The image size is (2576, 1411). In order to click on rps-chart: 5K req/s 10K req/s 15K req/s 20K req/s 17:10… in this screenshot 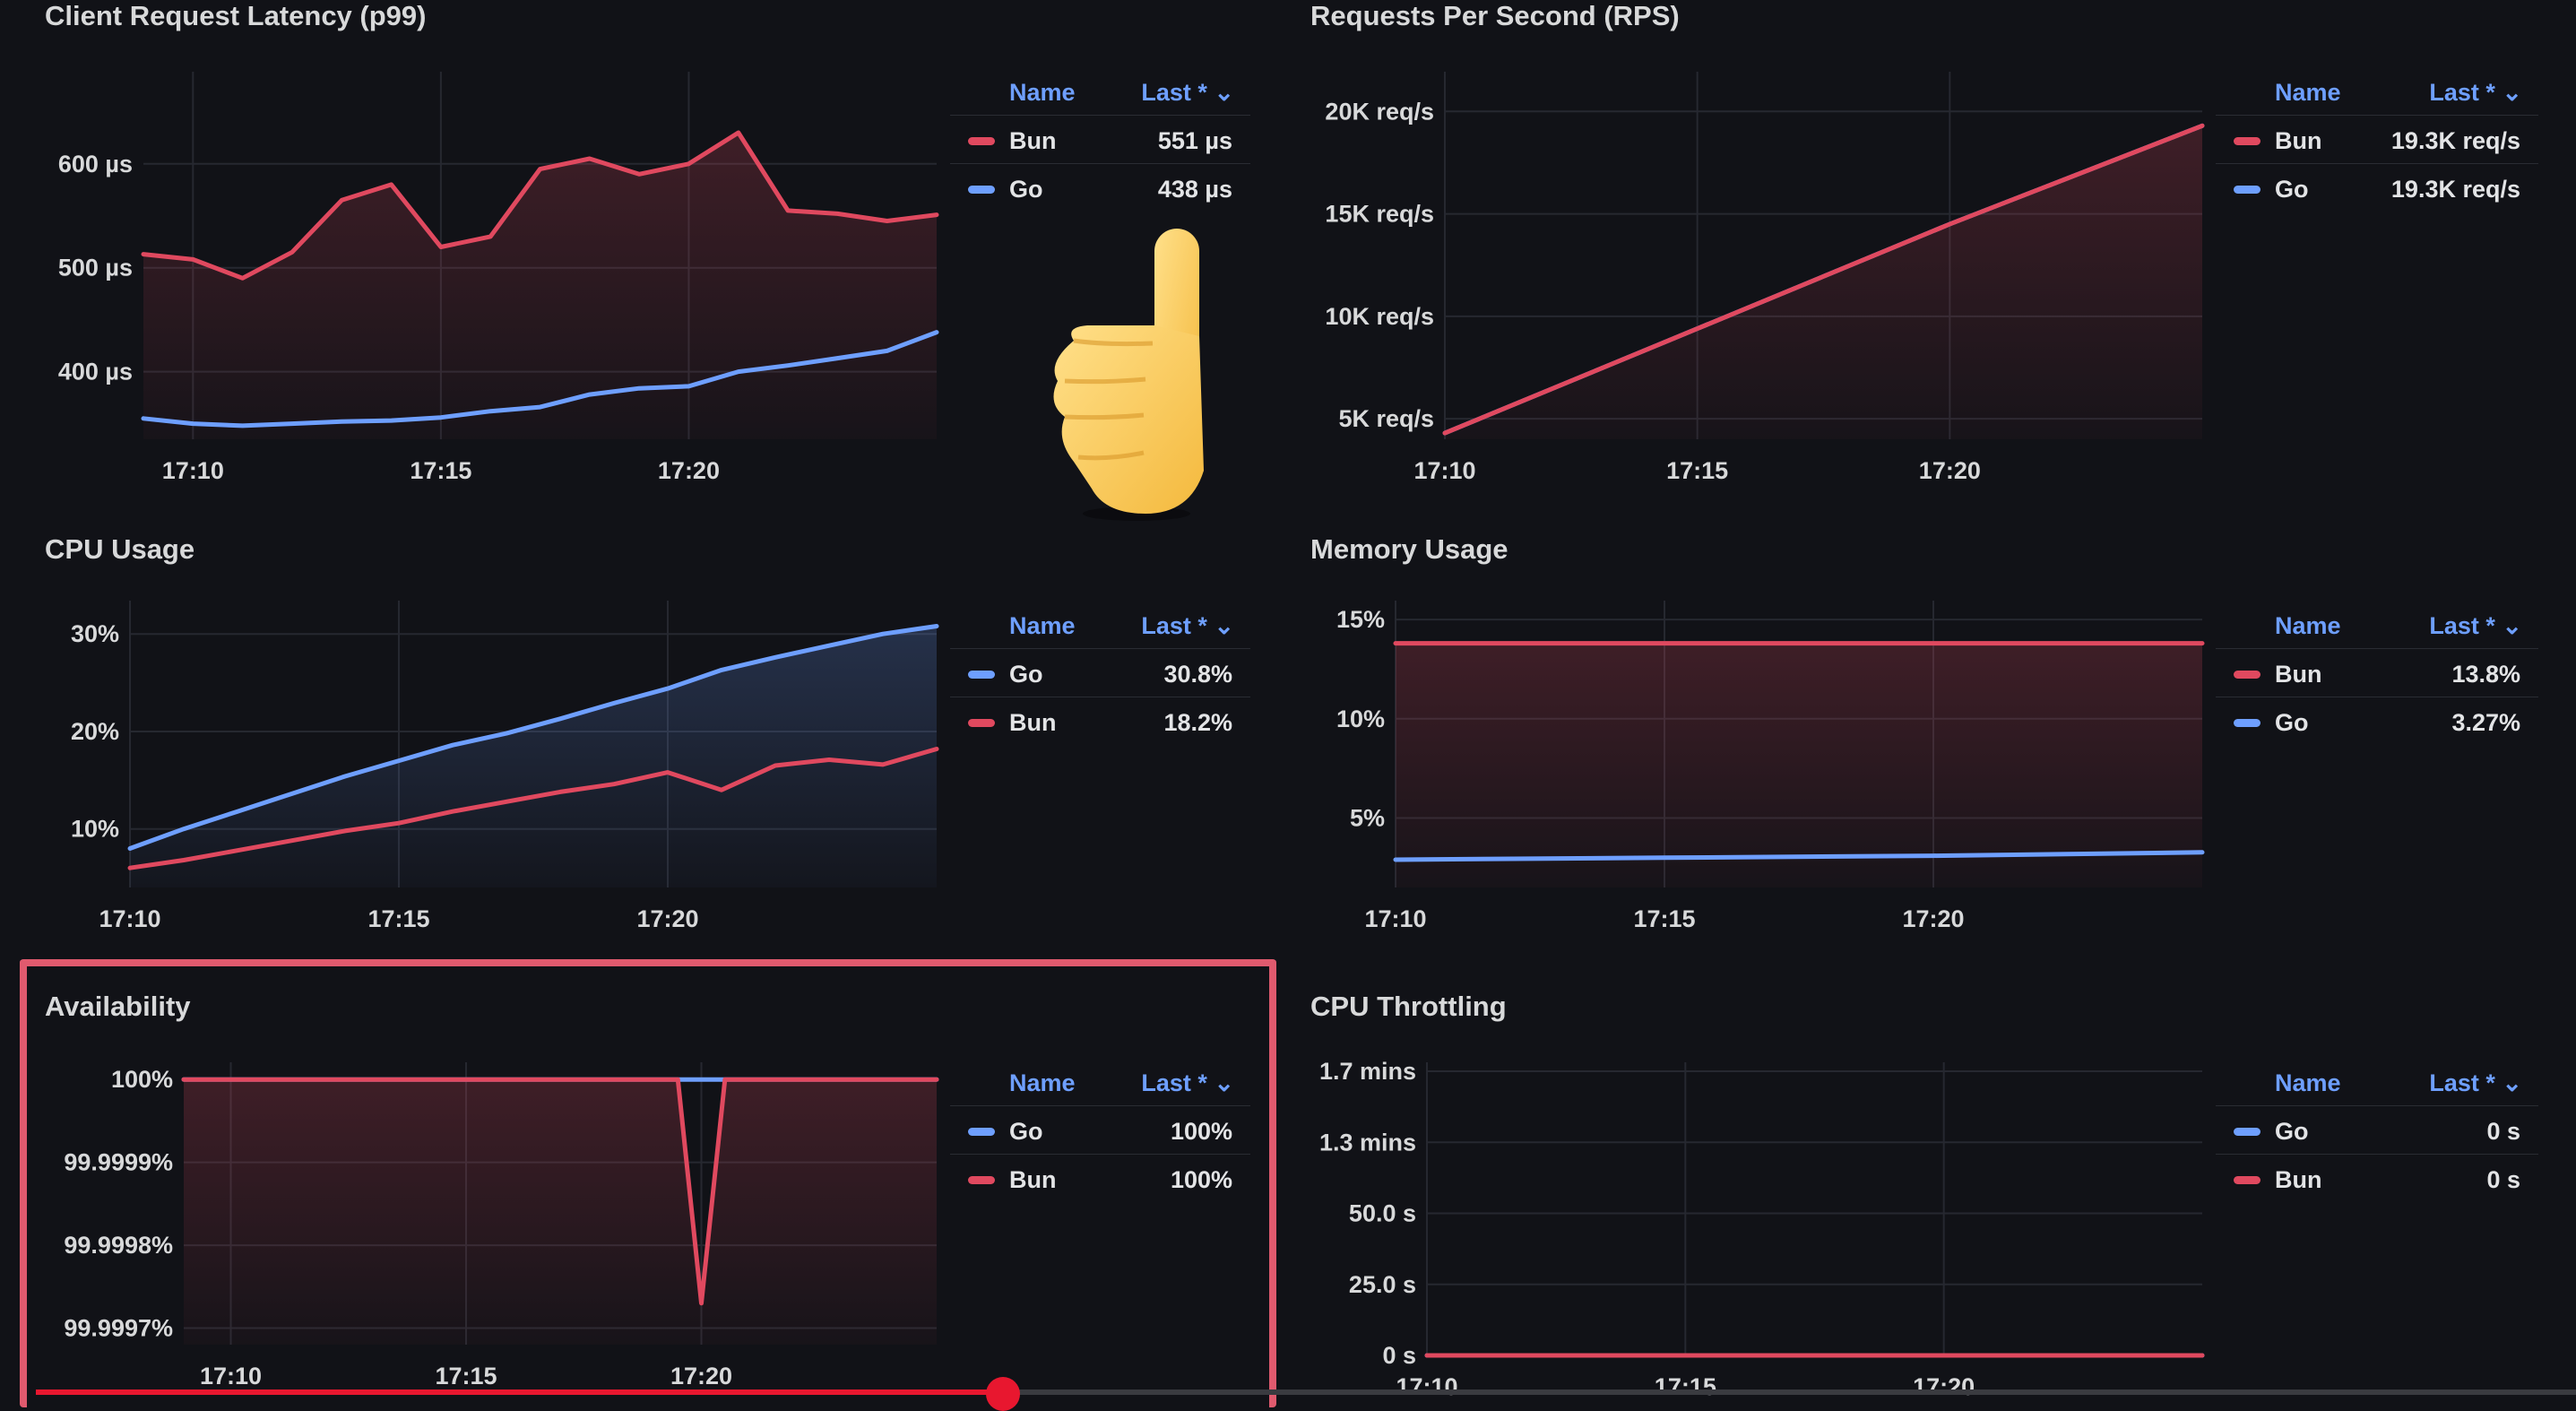, I will do `click(1765, 278)`.